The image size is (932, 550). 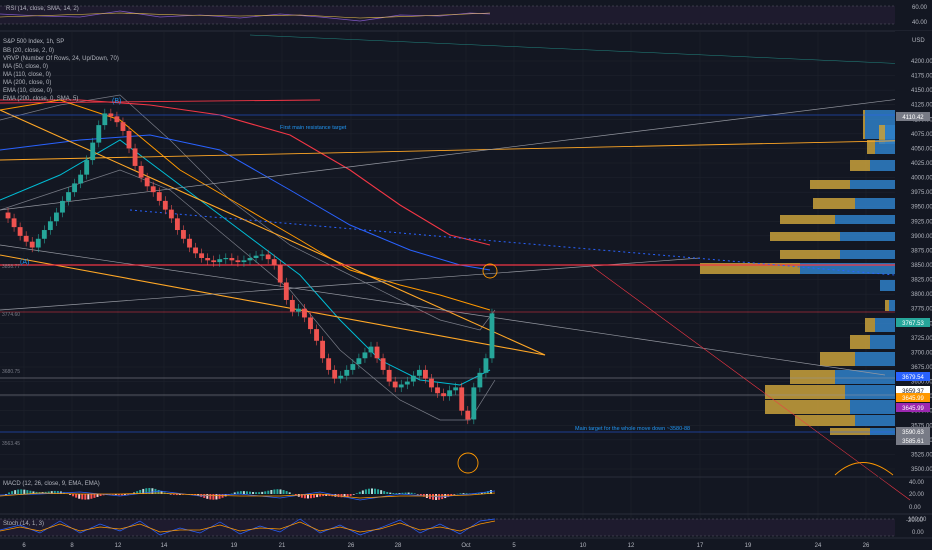 What do you see at coordinates (920, 23) in the screenshot?
I see `rsi-tick-40: 40.00` at bounding box center [920, 23].